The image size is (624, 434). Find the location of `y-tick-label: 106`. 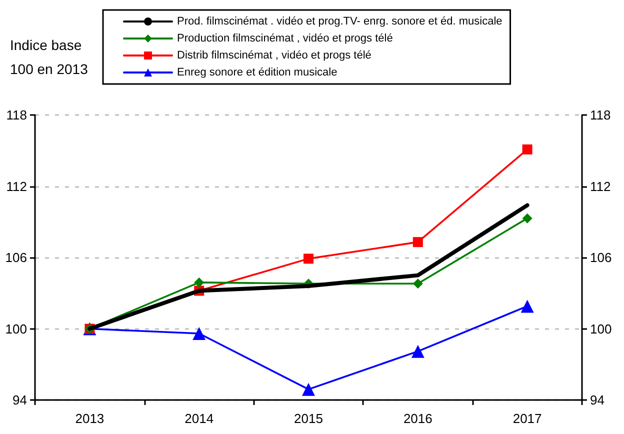

y-tick-label: 106 is located at coordinates (16, 257).